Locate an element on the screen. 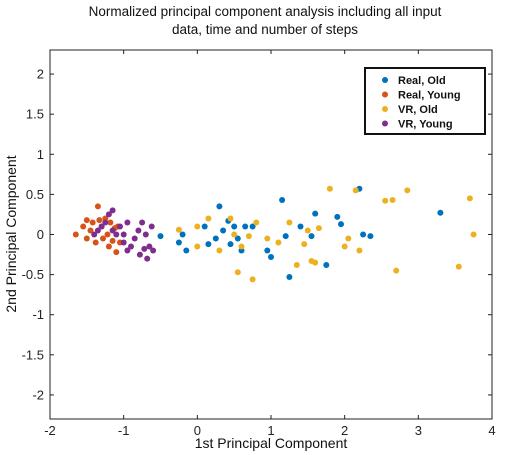 The width and height of the screenshot is (505, 455). x-axis-label: 1st Principal Component is located at coordinates (271, 443).